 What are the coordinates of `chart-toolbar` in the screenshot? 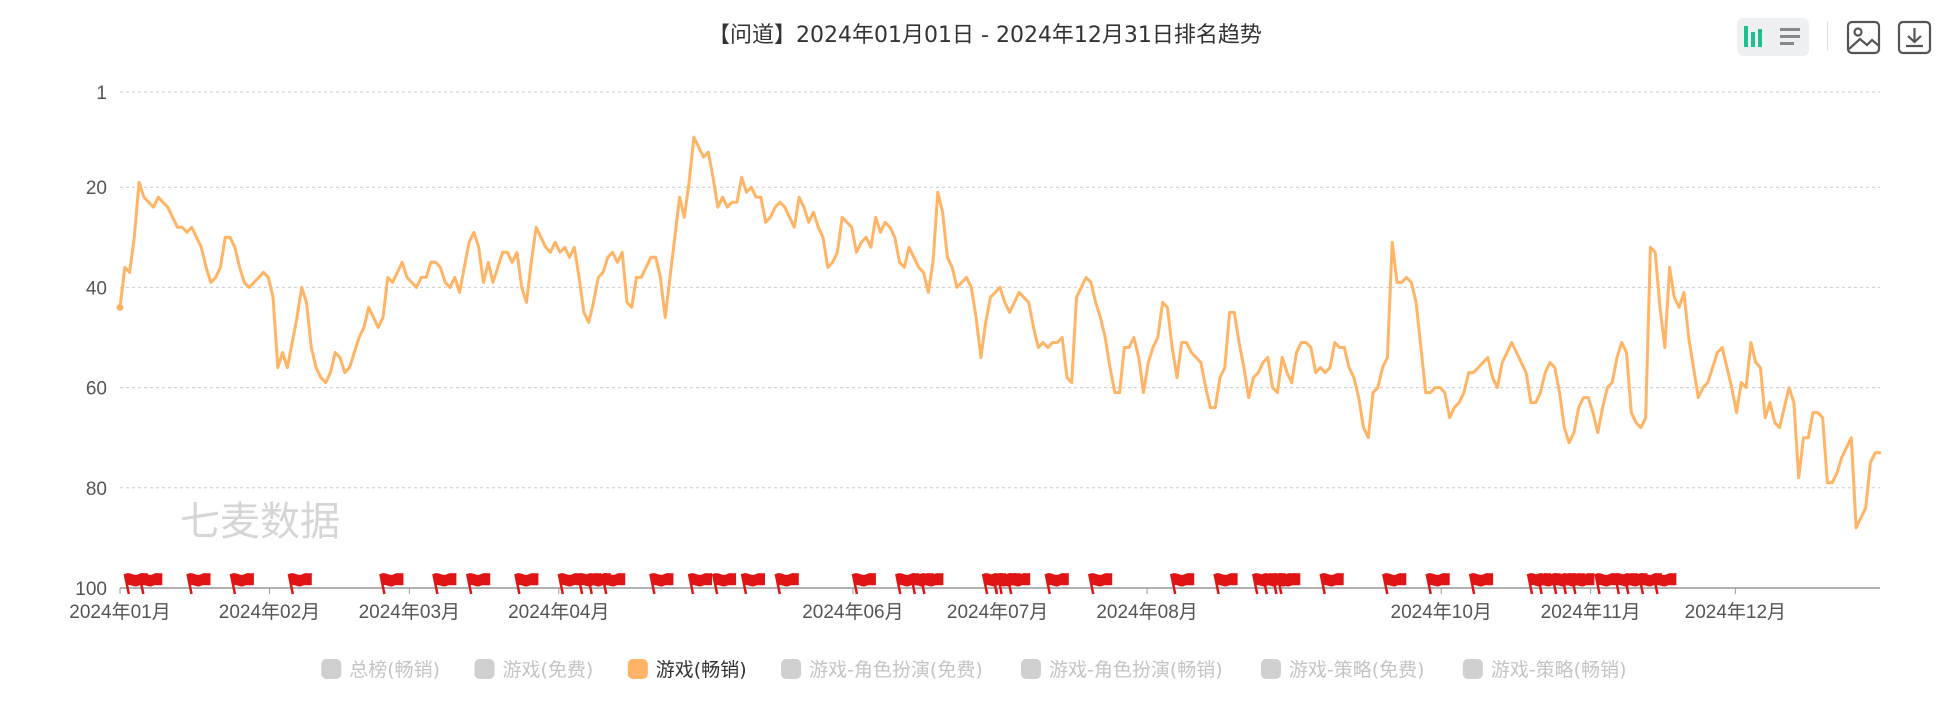 It's located at (1834, 37).